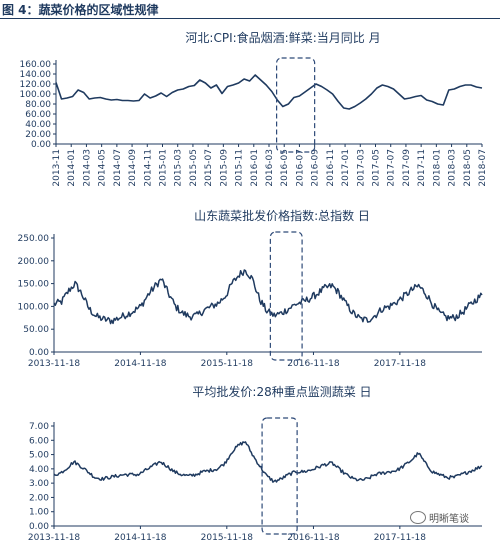 The height and width of the screenshot is (542, 500). I want to click on watermark: 明晰笔谈, so click(439, 517).